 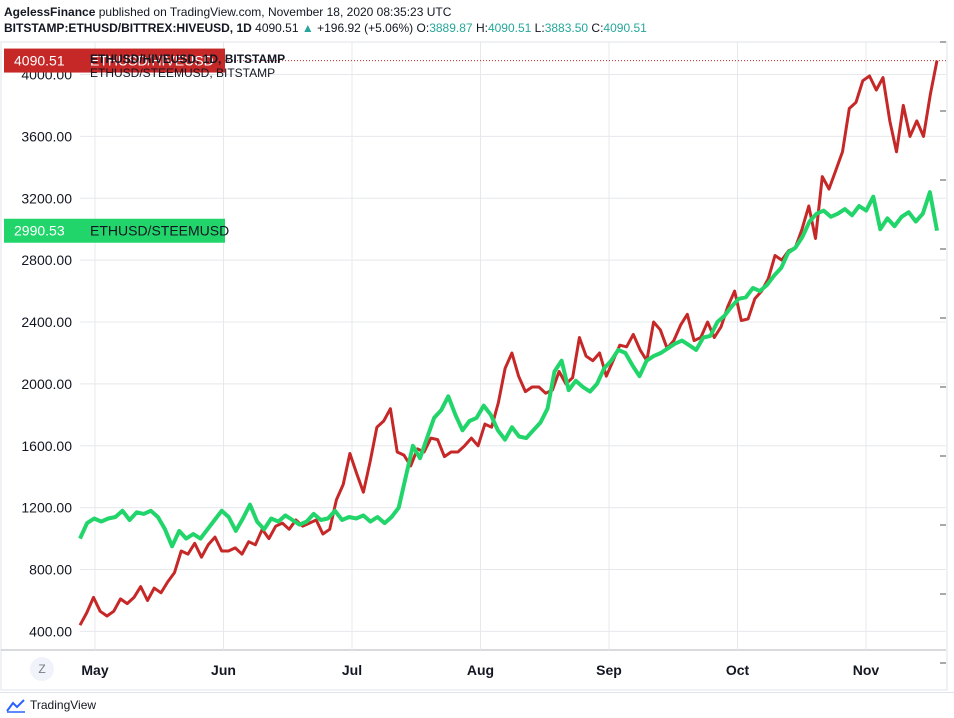 What do you see at coordinates (42, 669) in the screenshot?
I see `zoom-toggle-button: Z` at bounding box center [42, 669].